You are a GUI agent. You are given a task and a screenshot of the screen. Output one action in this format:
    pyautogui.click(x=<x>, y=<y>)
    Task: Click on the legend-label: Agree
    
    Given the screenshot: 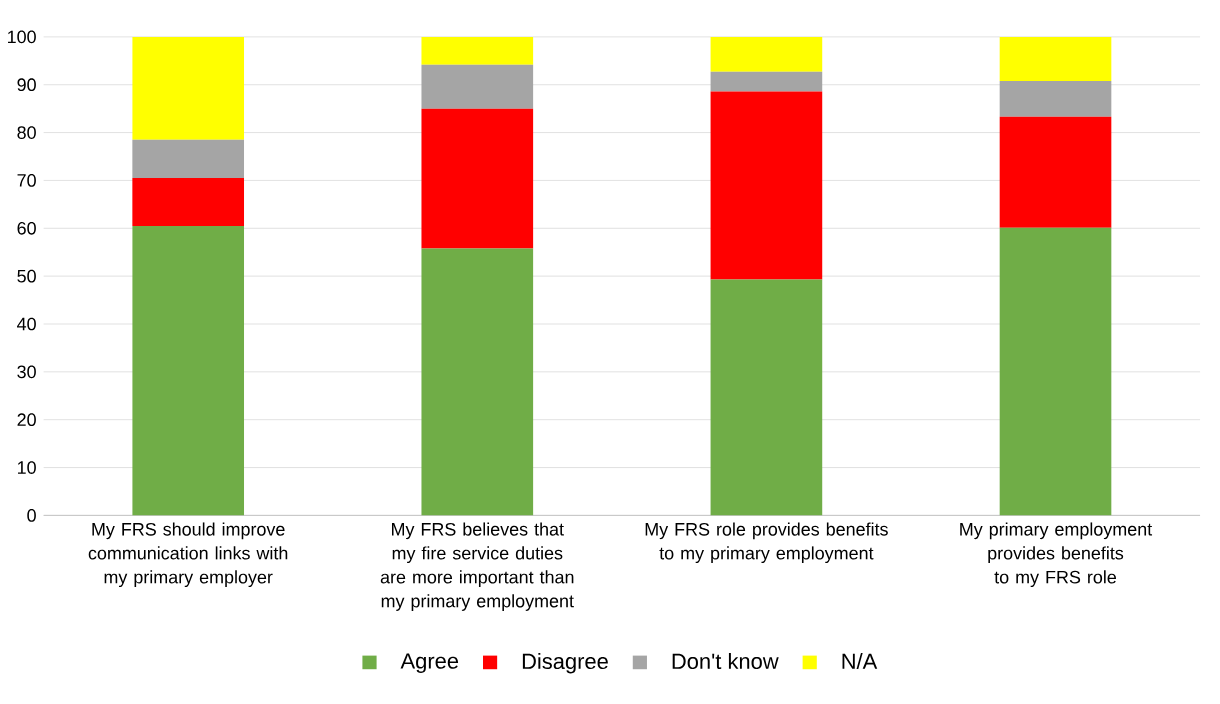 What is the action you would take?
    pyautogui.click(x=429, y=663)
    